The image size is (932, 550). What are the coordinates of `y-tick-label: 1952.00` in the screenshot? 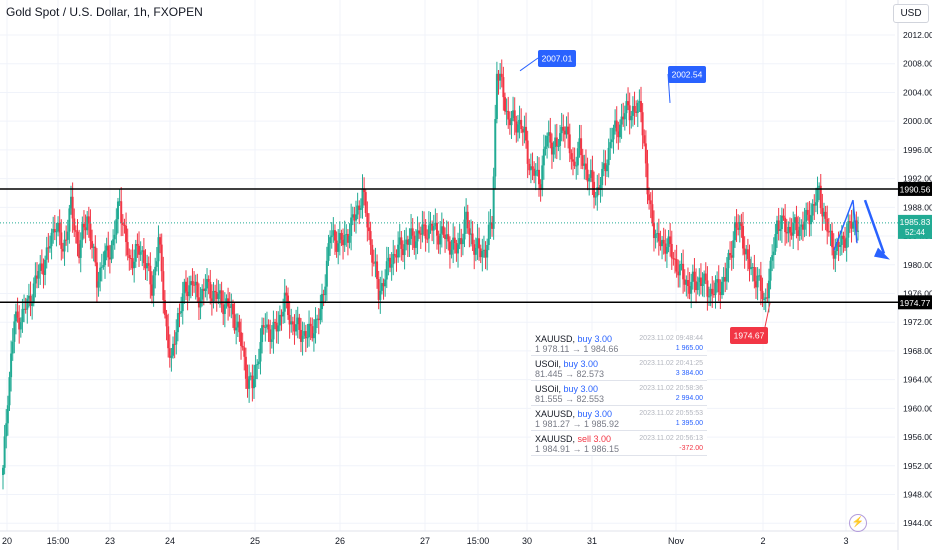 It's located at (917, 466).